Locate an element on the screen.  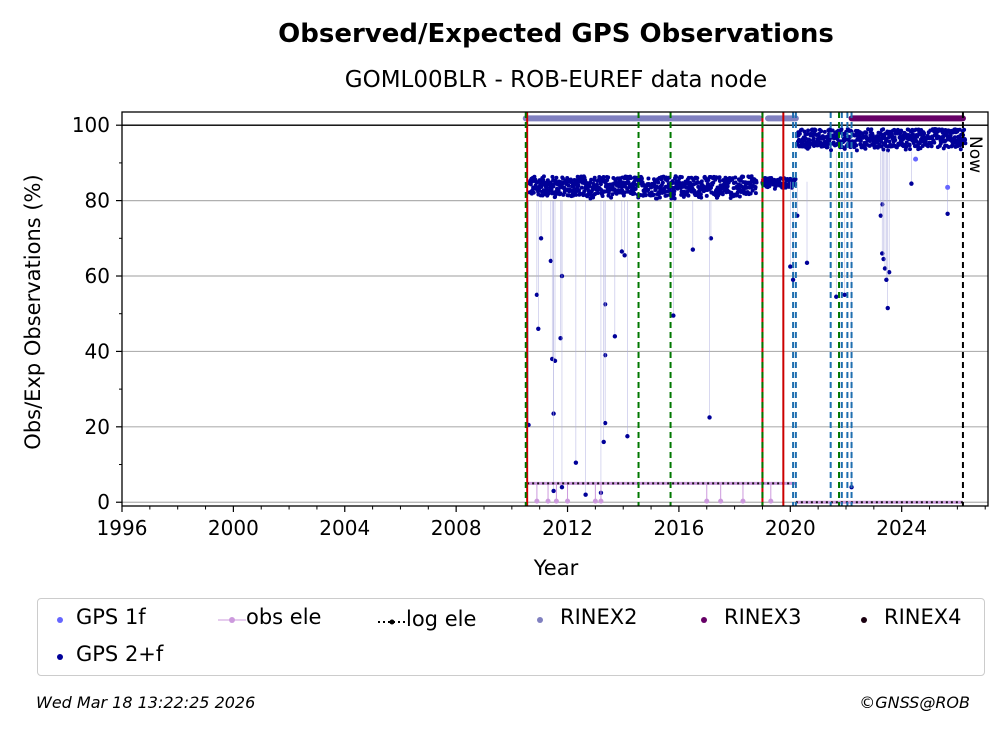
now-label: Now is located at coordinates (975, 154).